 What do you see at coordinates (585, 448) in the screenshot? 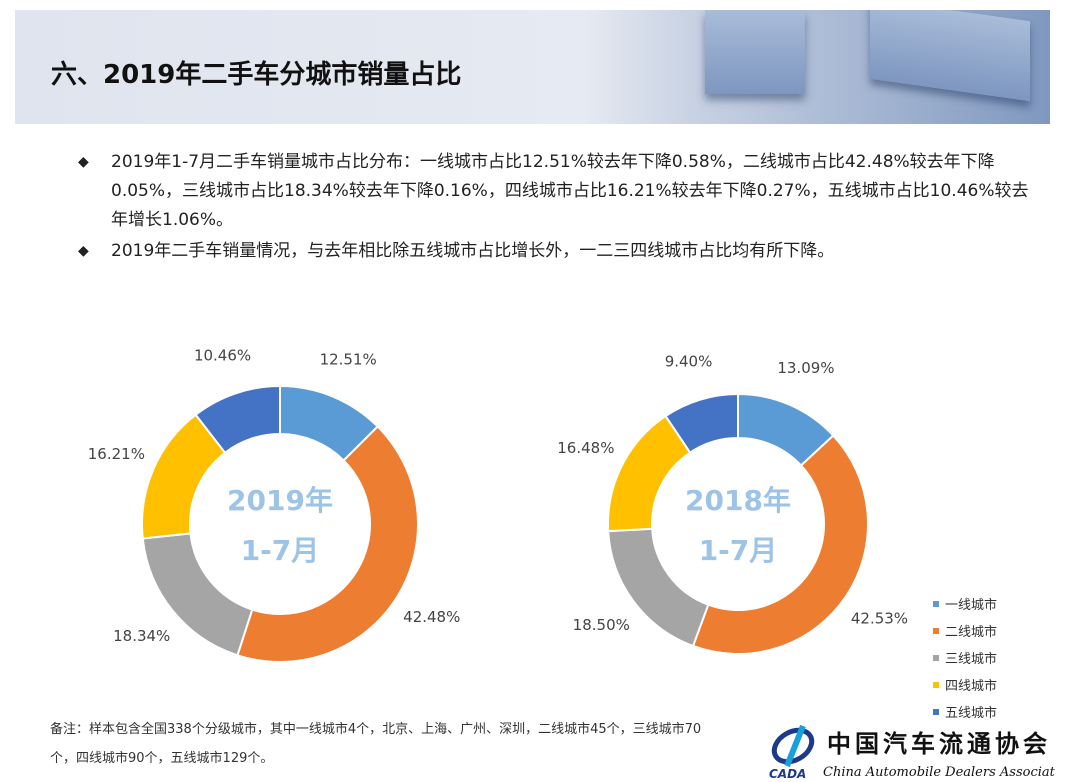
I see `data-label: 16.48%` at bounding box center [585, 448].